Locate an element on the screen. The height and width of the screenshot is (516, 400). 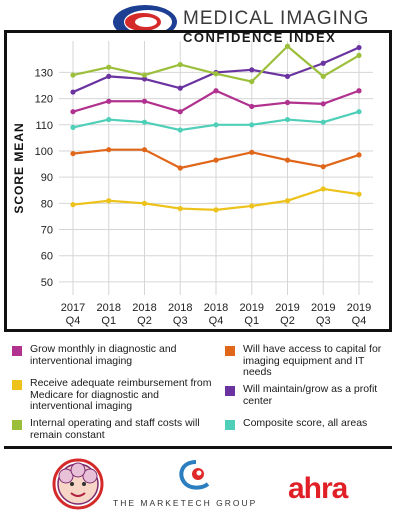
legend-label: Will maintain/grow as a profit center is located at coordinates (310, 395).